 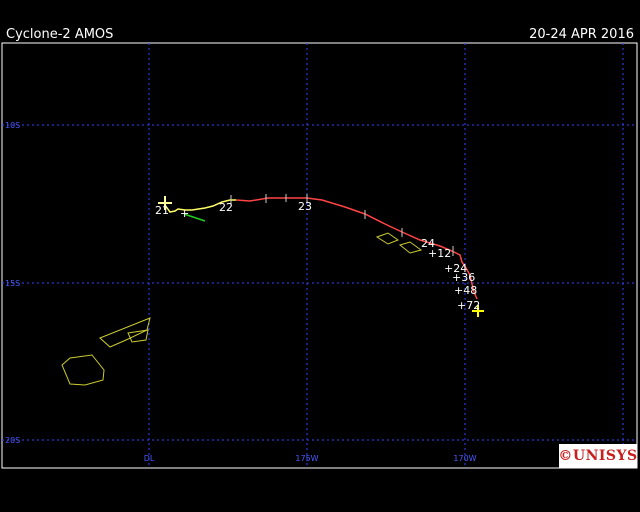 What do you see at coordinates (439, 253) in the screenshot?
I see `forecast-label-12h: +12` at bounding box center [439, 253].